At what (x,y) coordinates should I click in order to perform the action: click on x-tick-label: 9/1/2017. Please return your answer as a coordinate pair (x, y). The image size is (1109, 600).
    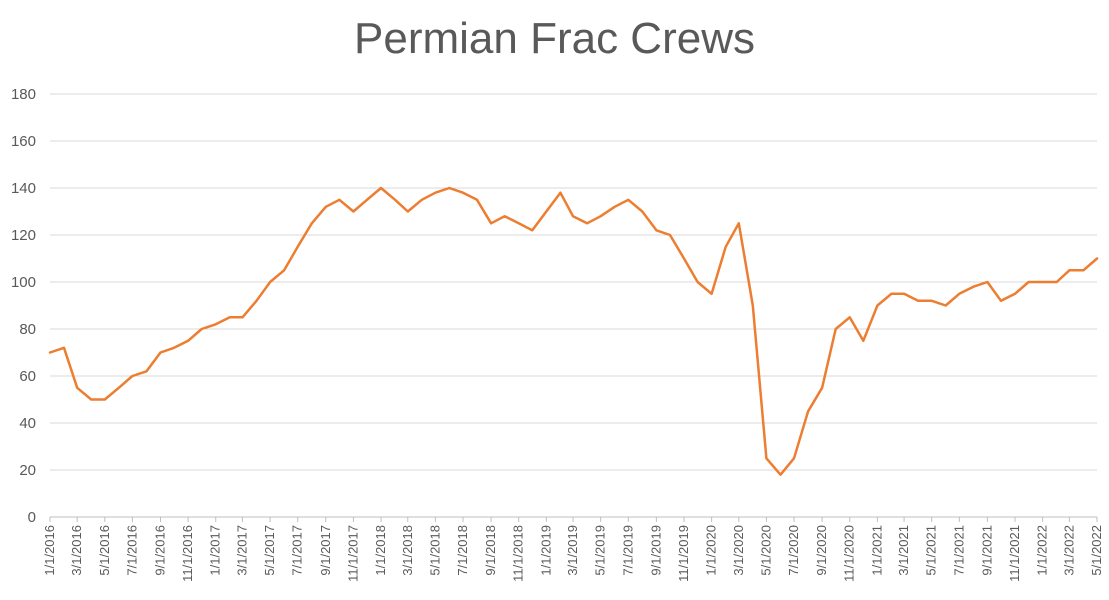
    Looking at the image, I should click on (325, 550).